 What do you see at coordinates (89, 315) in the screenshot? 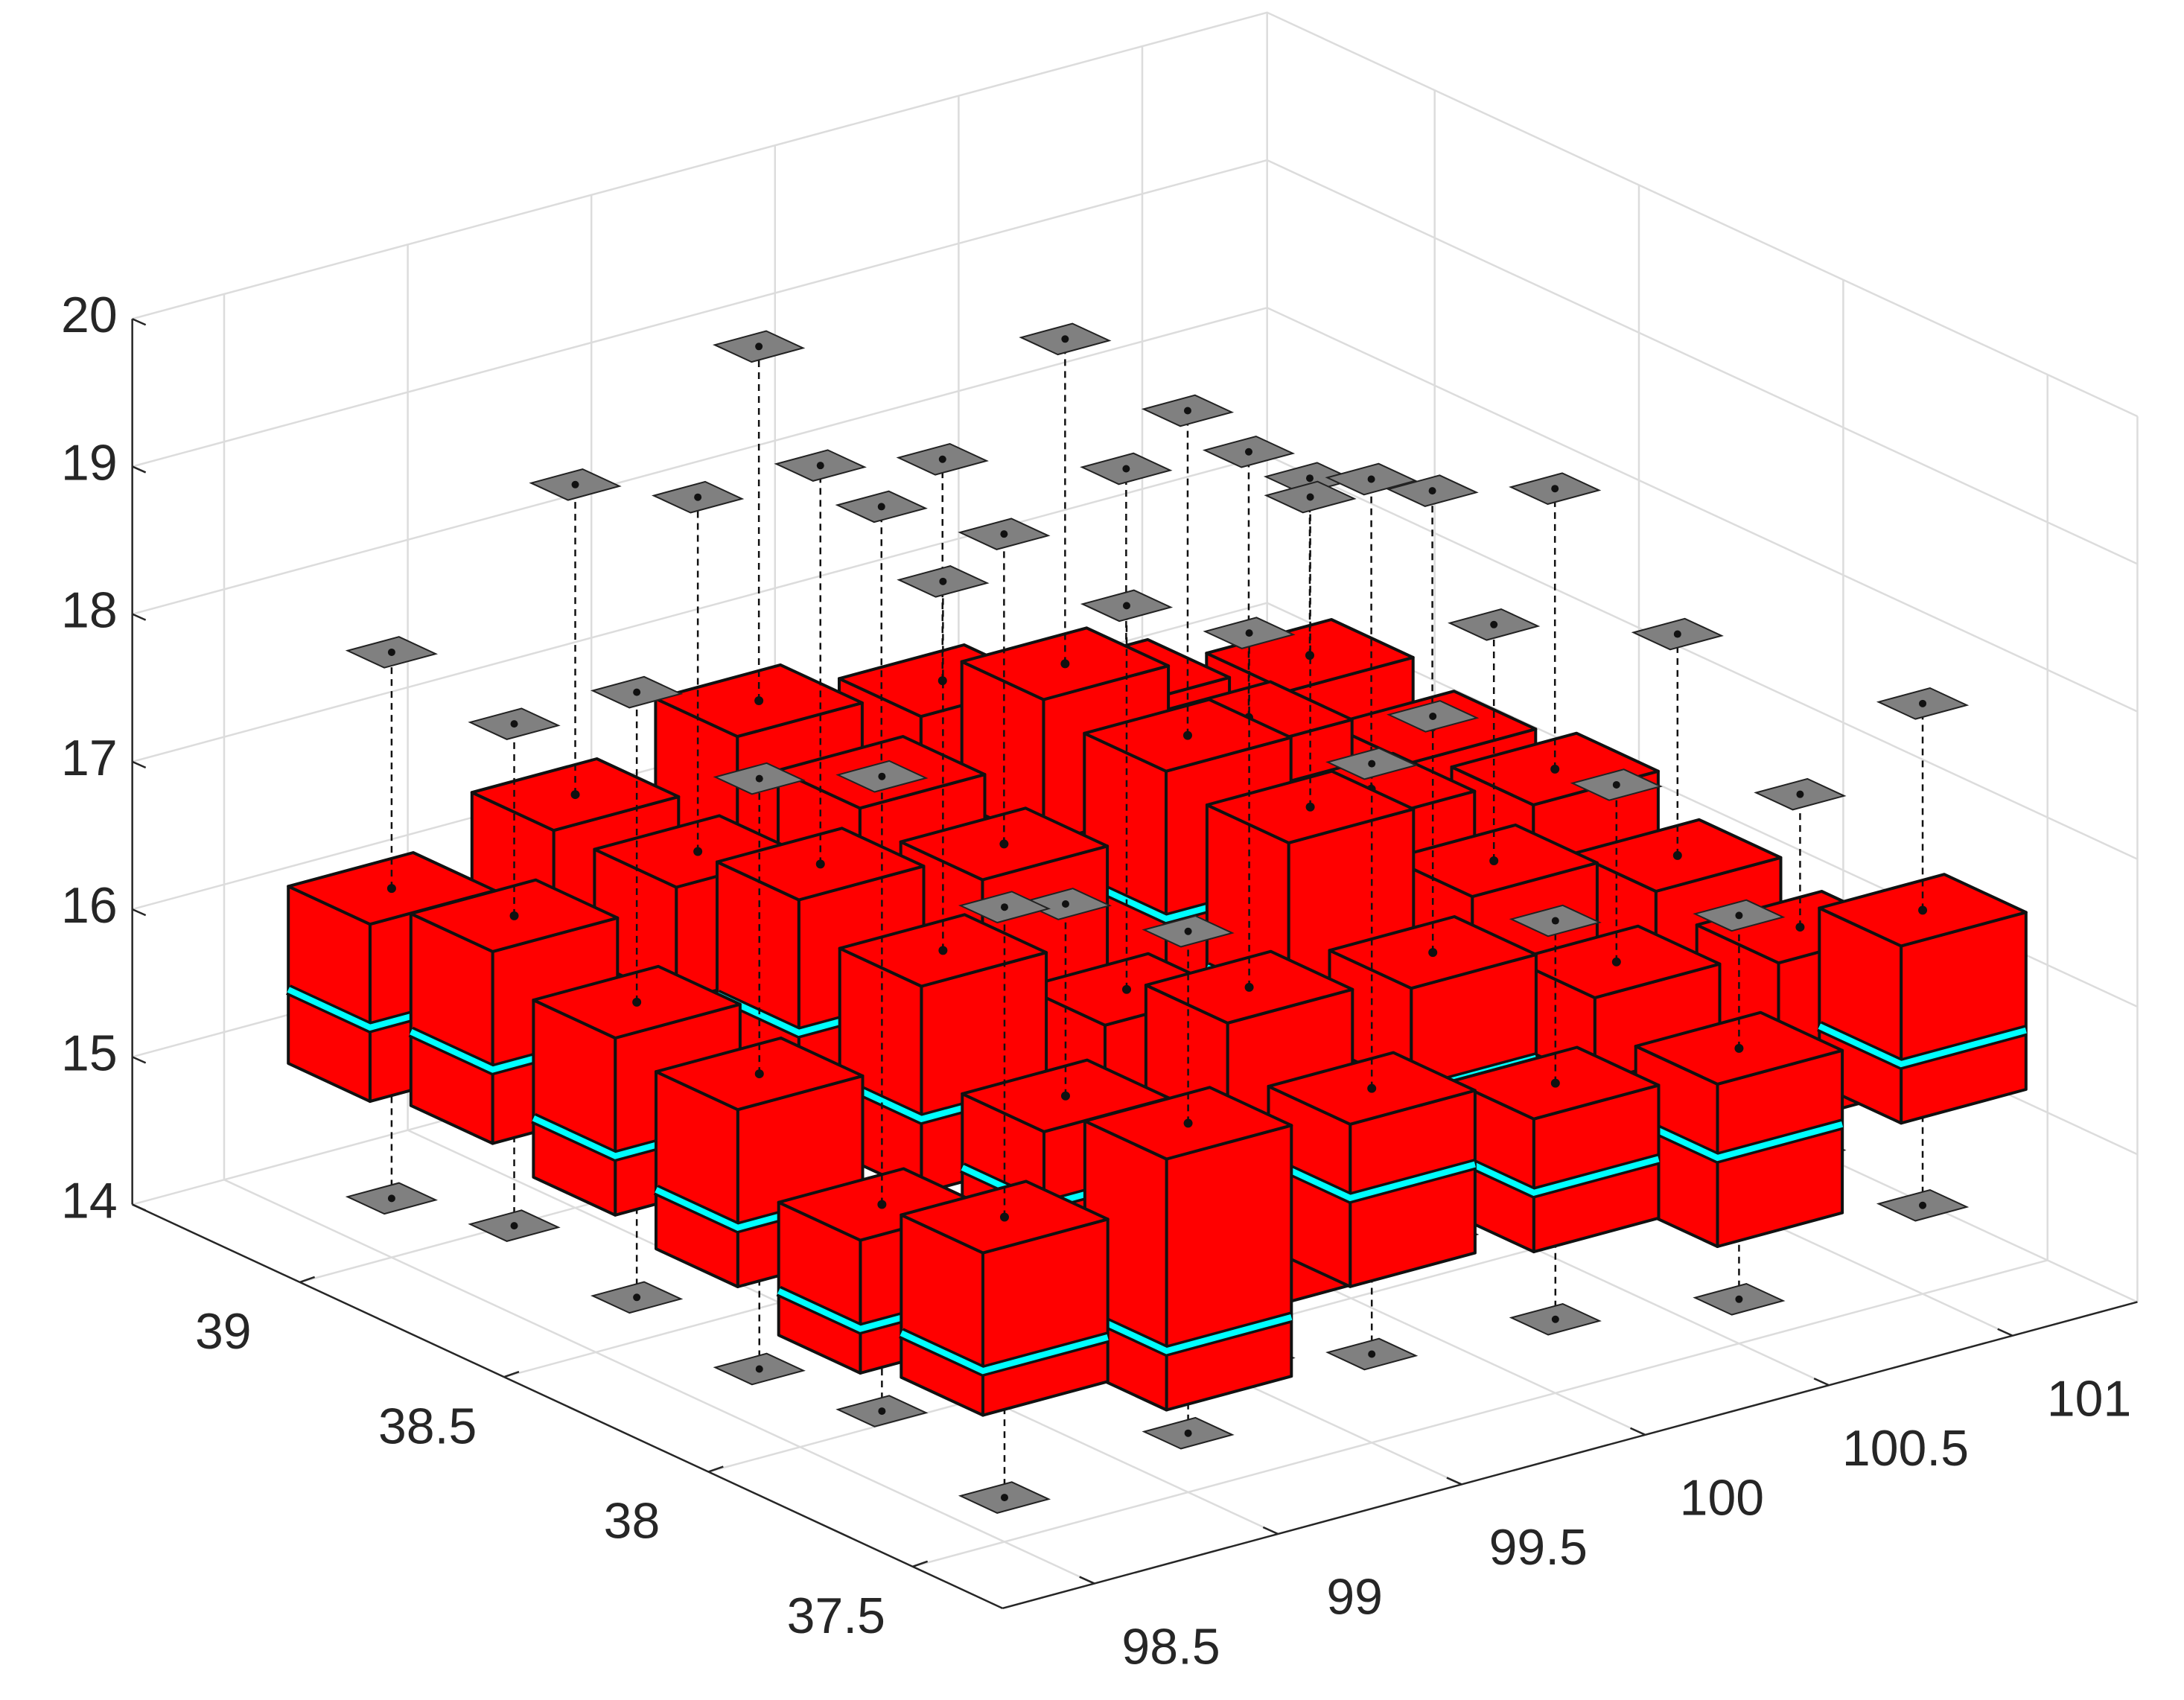
I see `z-tick-label: 20` at bounding box center [89, 315].